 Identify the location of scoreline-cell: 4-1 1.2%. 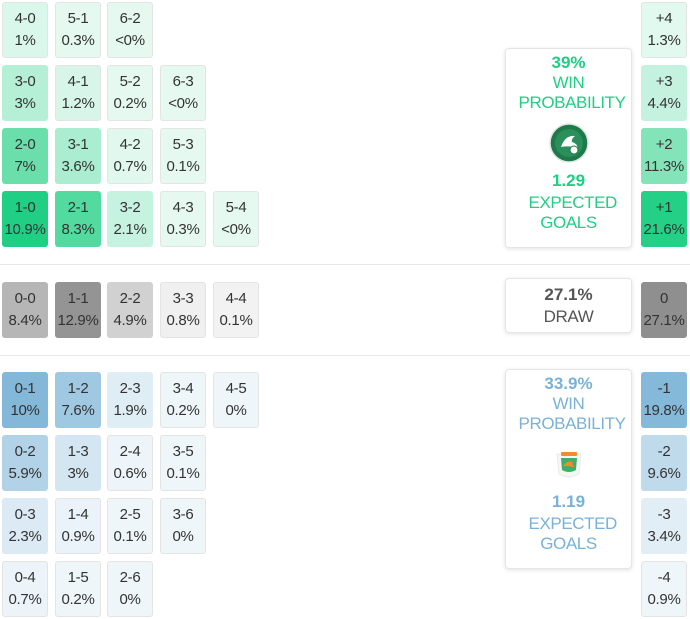
(78, 93).